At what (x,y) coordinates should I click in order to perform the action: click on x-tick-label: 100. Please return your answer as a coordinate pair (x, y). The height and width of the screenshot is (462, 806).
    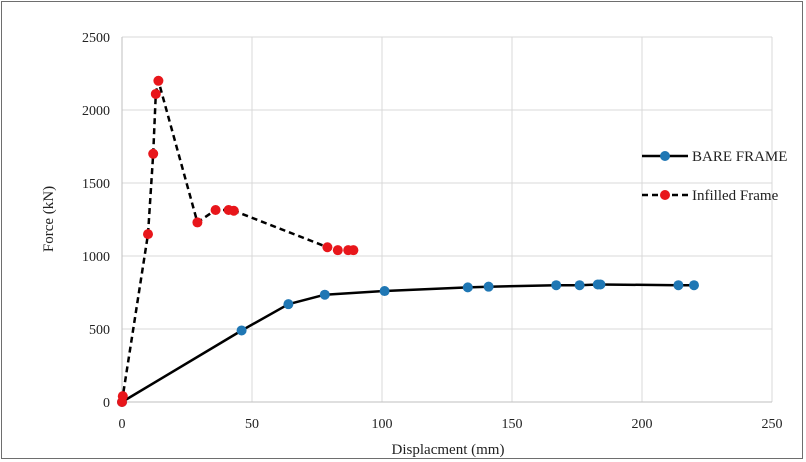
    Looking at the image, I should click on (382, 424).